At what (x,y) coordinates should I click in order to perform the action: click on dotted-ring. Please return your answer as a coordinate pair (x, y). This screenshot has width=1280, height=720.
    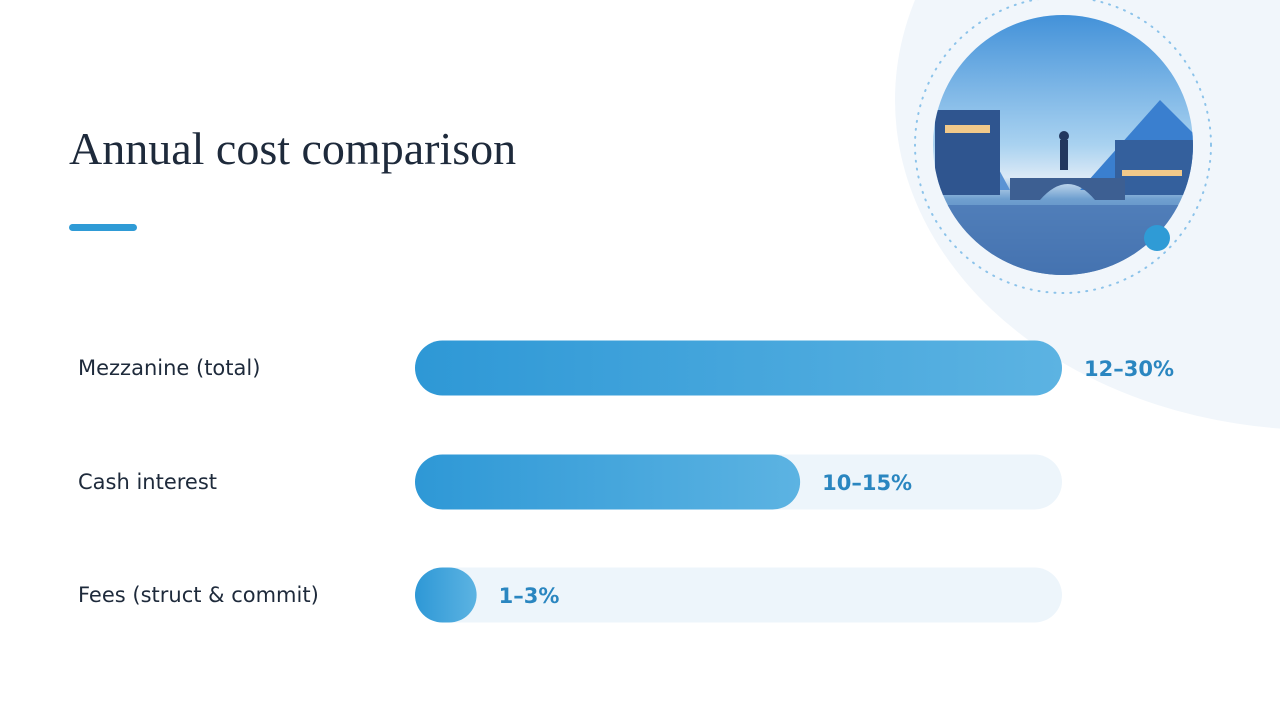
    Looking at the image, I should click on (1063, 147).